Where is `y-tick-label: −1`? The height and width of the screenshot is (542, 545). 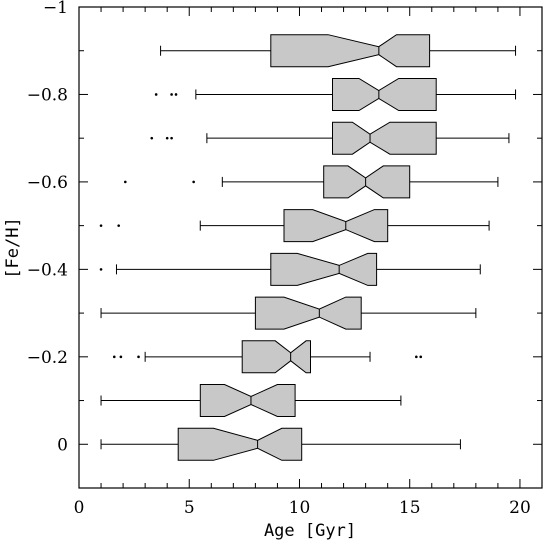
y-tick-label: −1 is located at coordinates (55, 9).